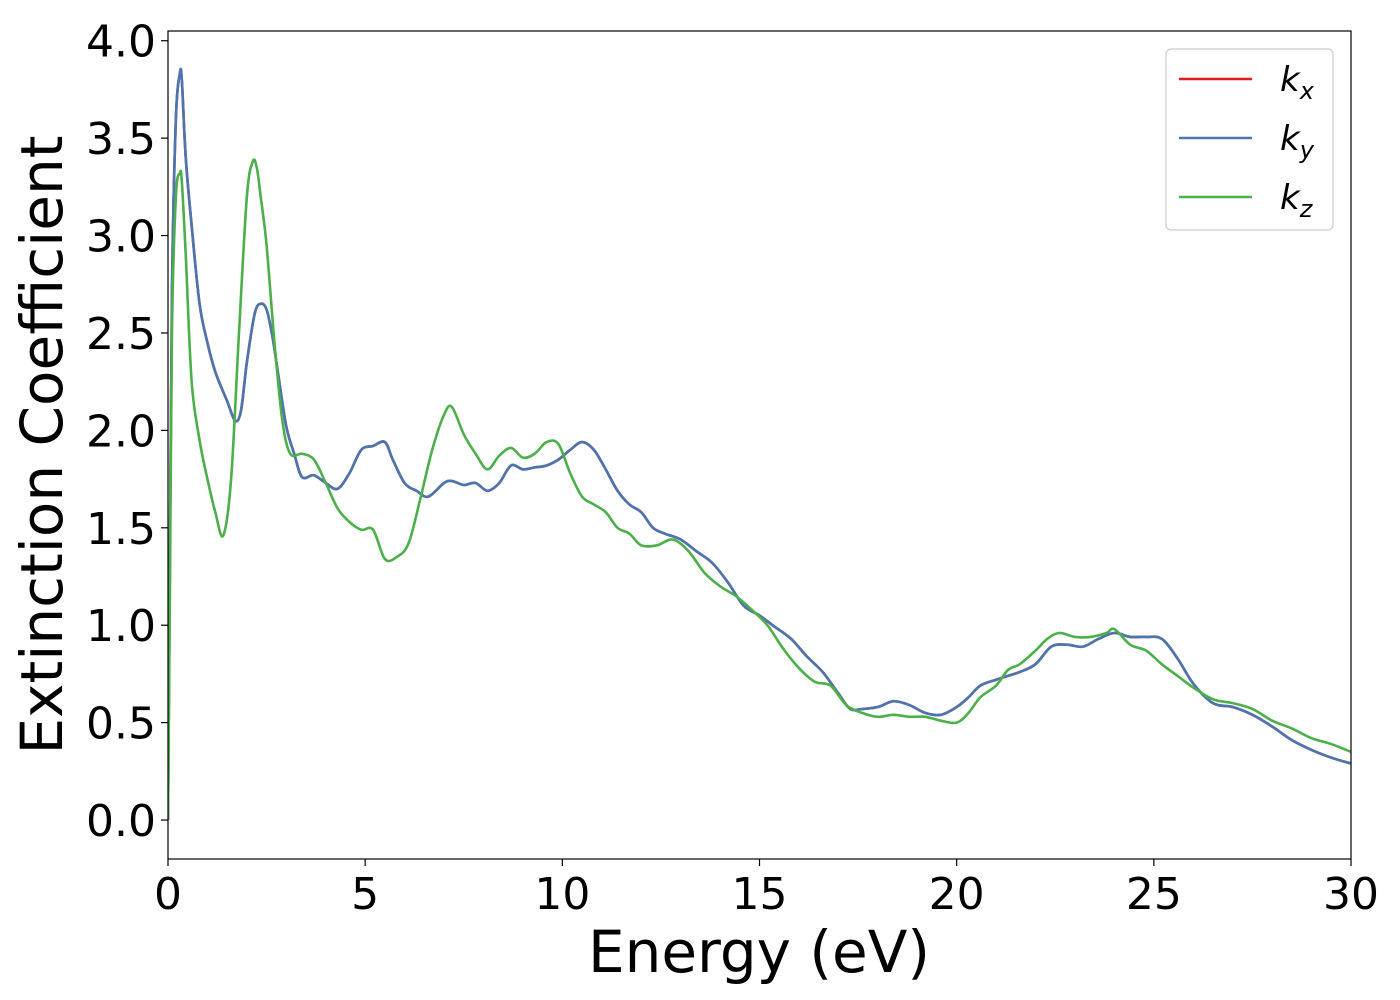  Describe the element at coordinates (121, 529) in the screenshot. I see `y-tick-label: 1.5` at that location.